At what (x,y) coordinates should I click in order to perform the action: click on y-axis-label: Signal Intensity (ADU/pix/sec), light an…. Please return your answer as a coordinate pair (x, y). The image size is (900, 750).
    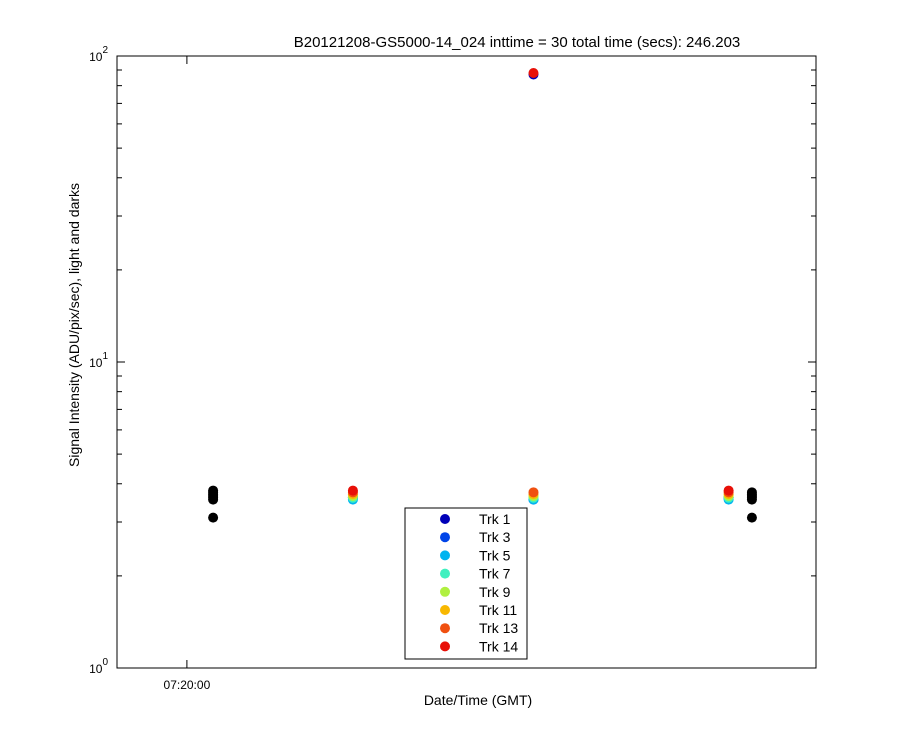
    Looking at the image, I should click on (74, 325).